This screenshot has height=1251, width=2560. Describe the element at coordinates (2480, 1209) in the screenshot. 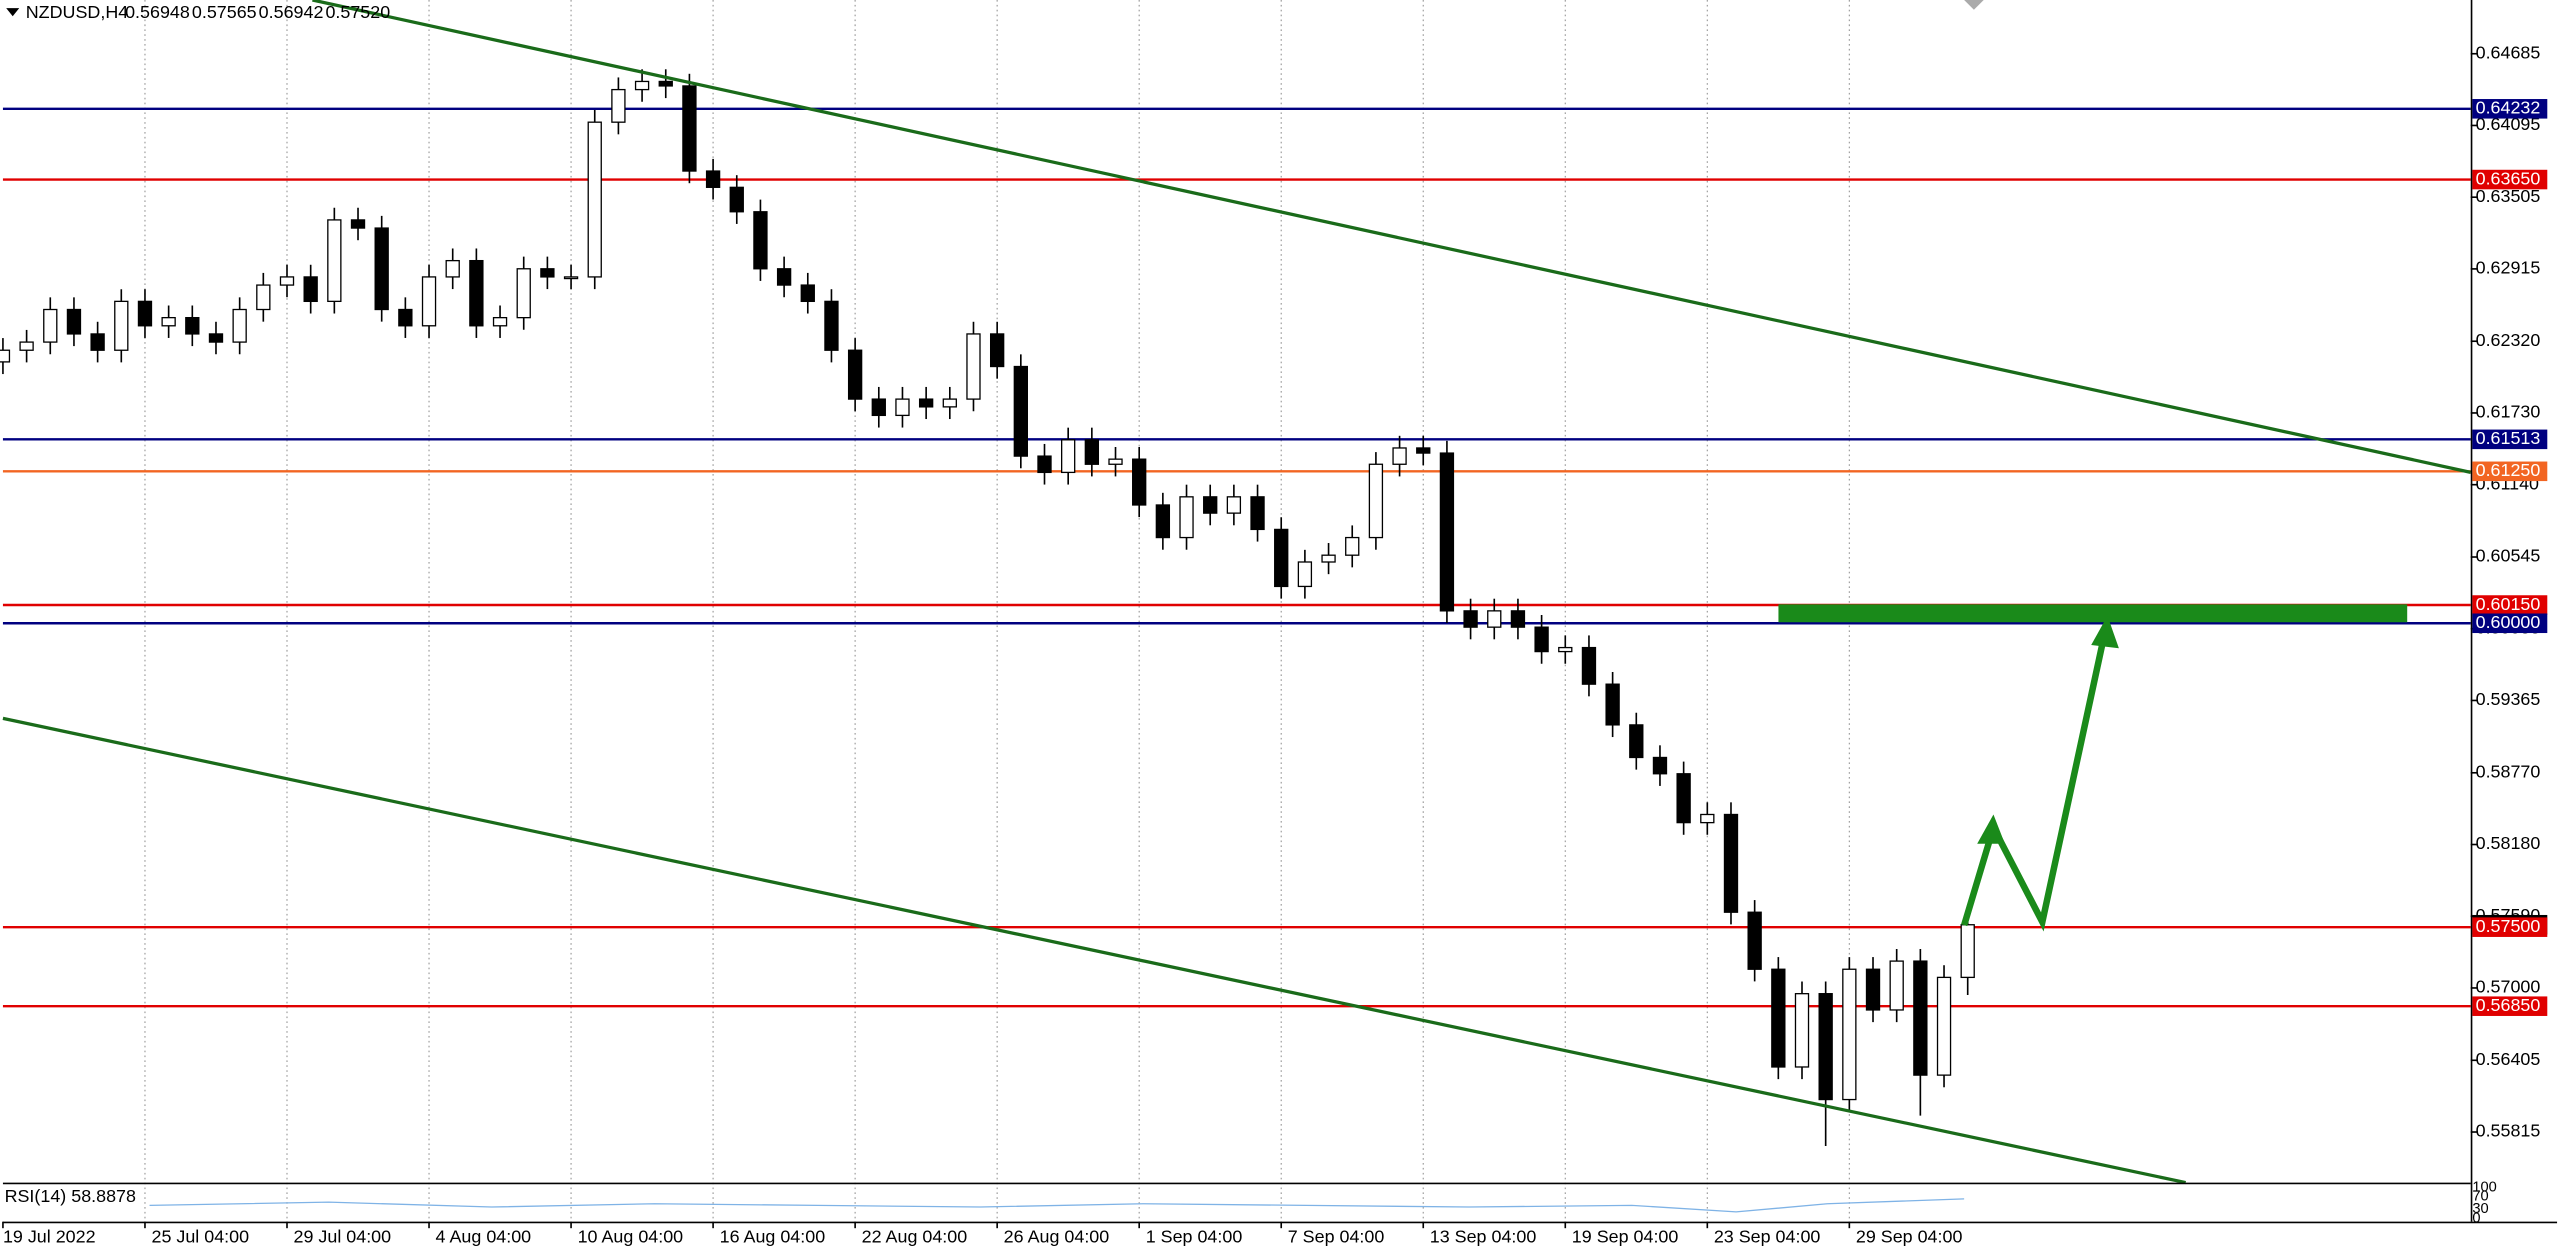

I see `rsi-tick-label: 30` at that location.